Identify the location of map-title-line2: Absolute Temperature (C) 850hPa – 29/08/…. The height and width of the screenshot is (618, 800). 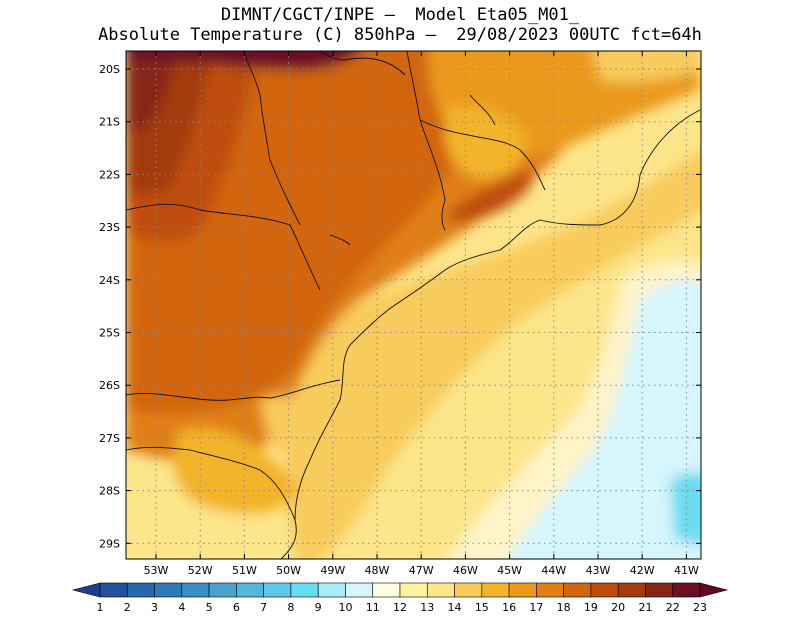
(400, 35).